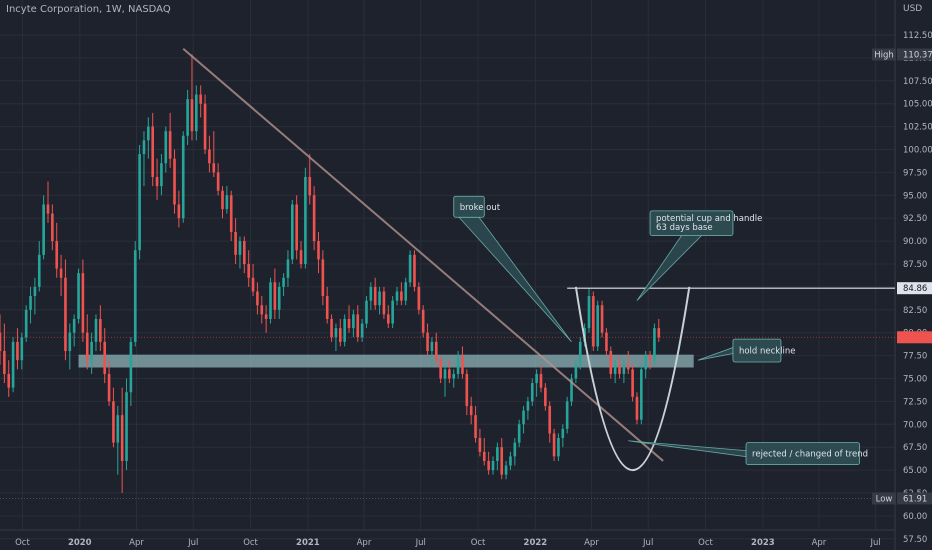 This screenshot has height=550, width=932. I want to click on y-tick-label: 82.50, so click(915, 311).